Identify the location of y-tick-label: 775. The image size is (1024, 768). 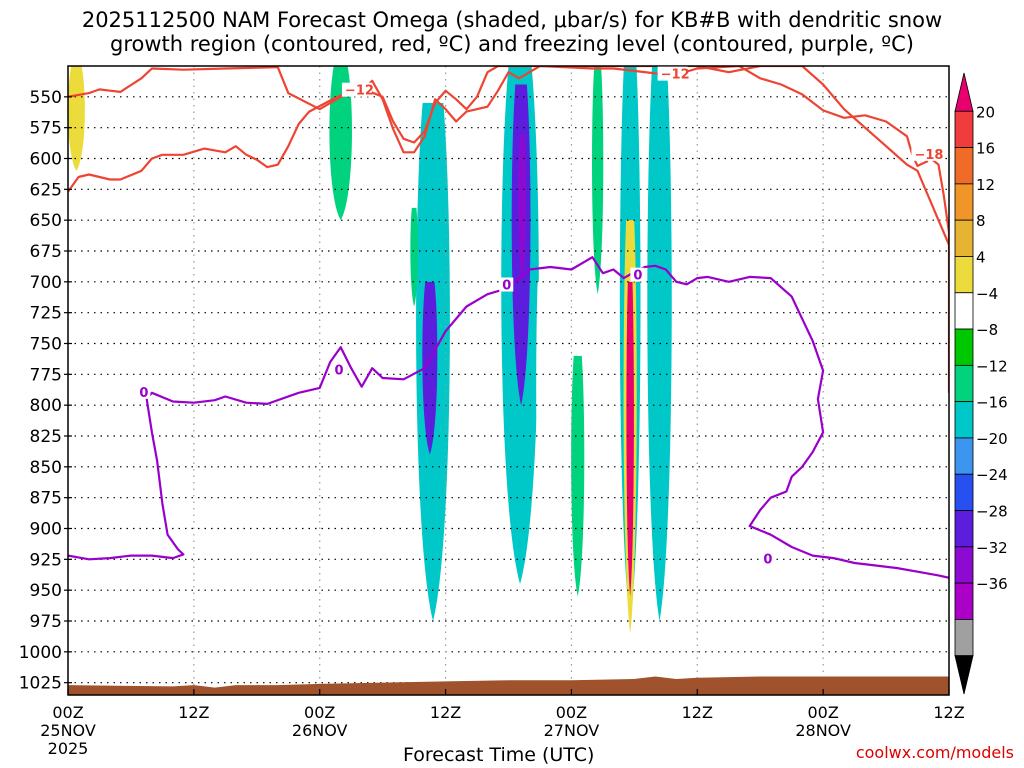
(46, 375).